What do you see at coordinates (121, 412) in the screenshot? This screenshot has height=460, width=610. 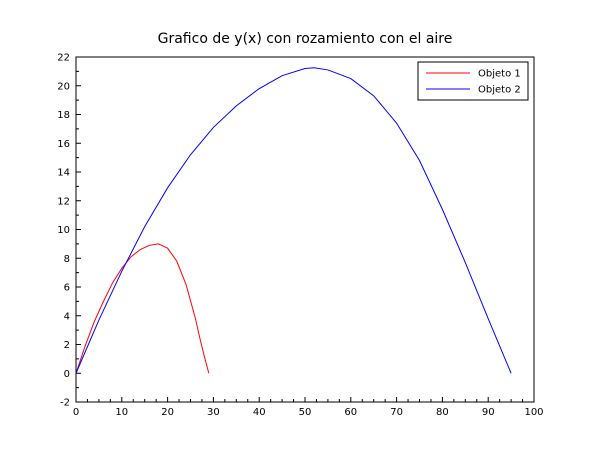 I see `x-tick-label: 10` at bounding box center [121, 412].